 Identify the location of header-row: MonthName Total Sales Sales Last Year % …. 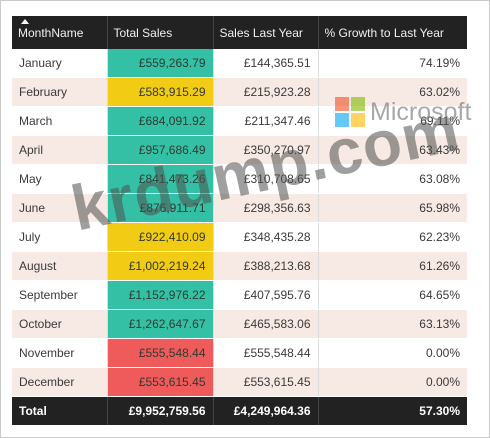
(239, 32).